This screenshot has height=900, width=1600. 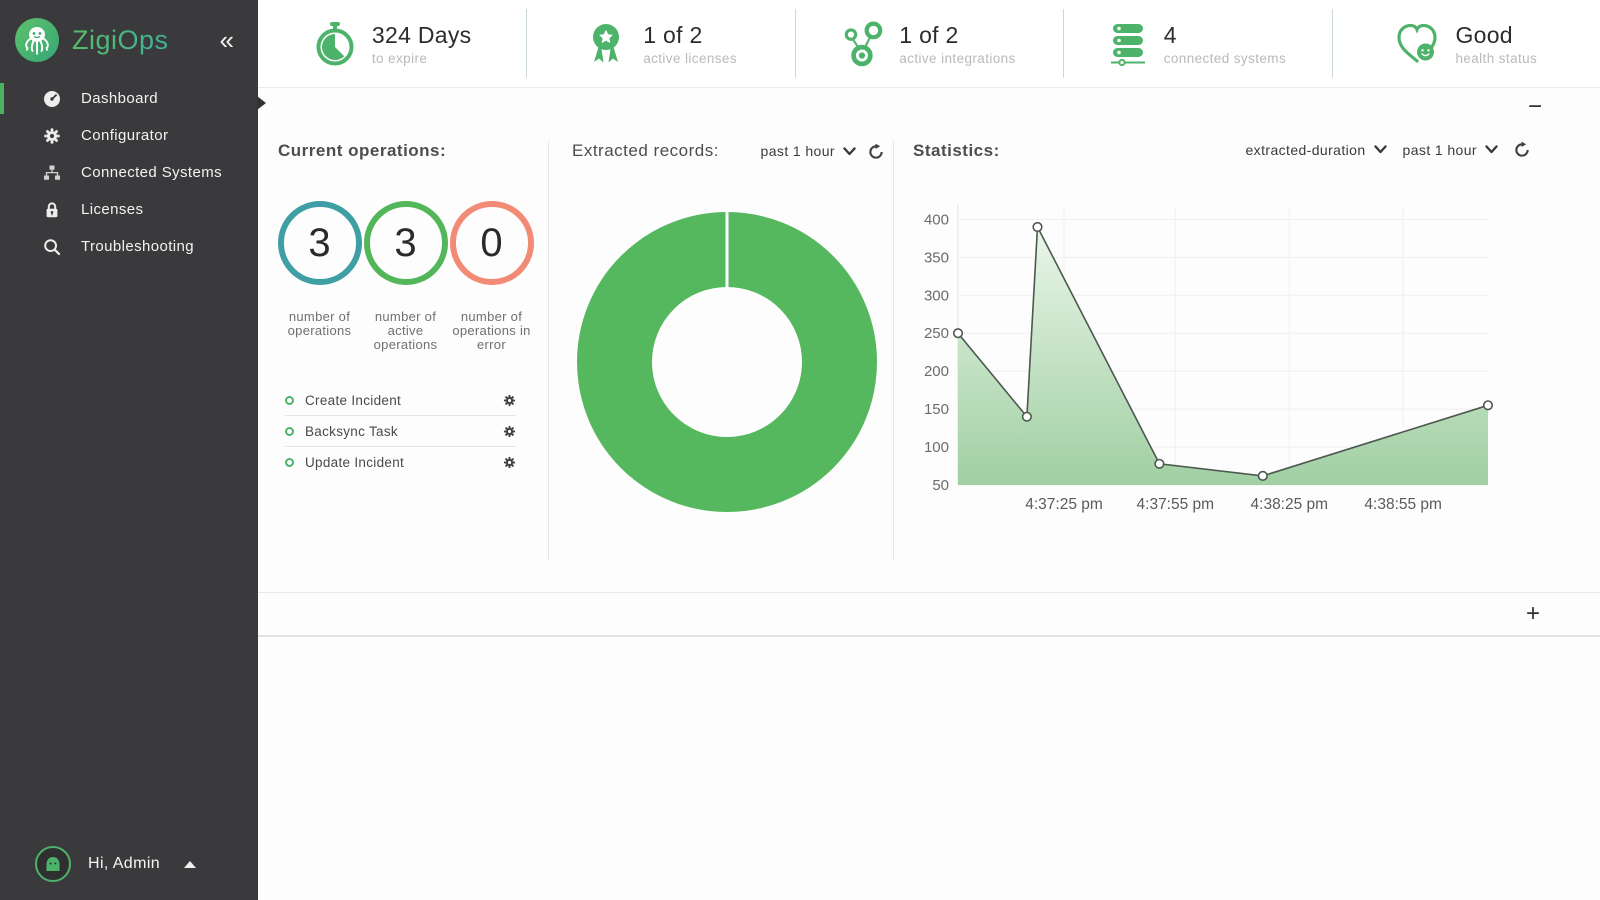 I want to click on stat-label: active licenses, so click(x=690, y=58).